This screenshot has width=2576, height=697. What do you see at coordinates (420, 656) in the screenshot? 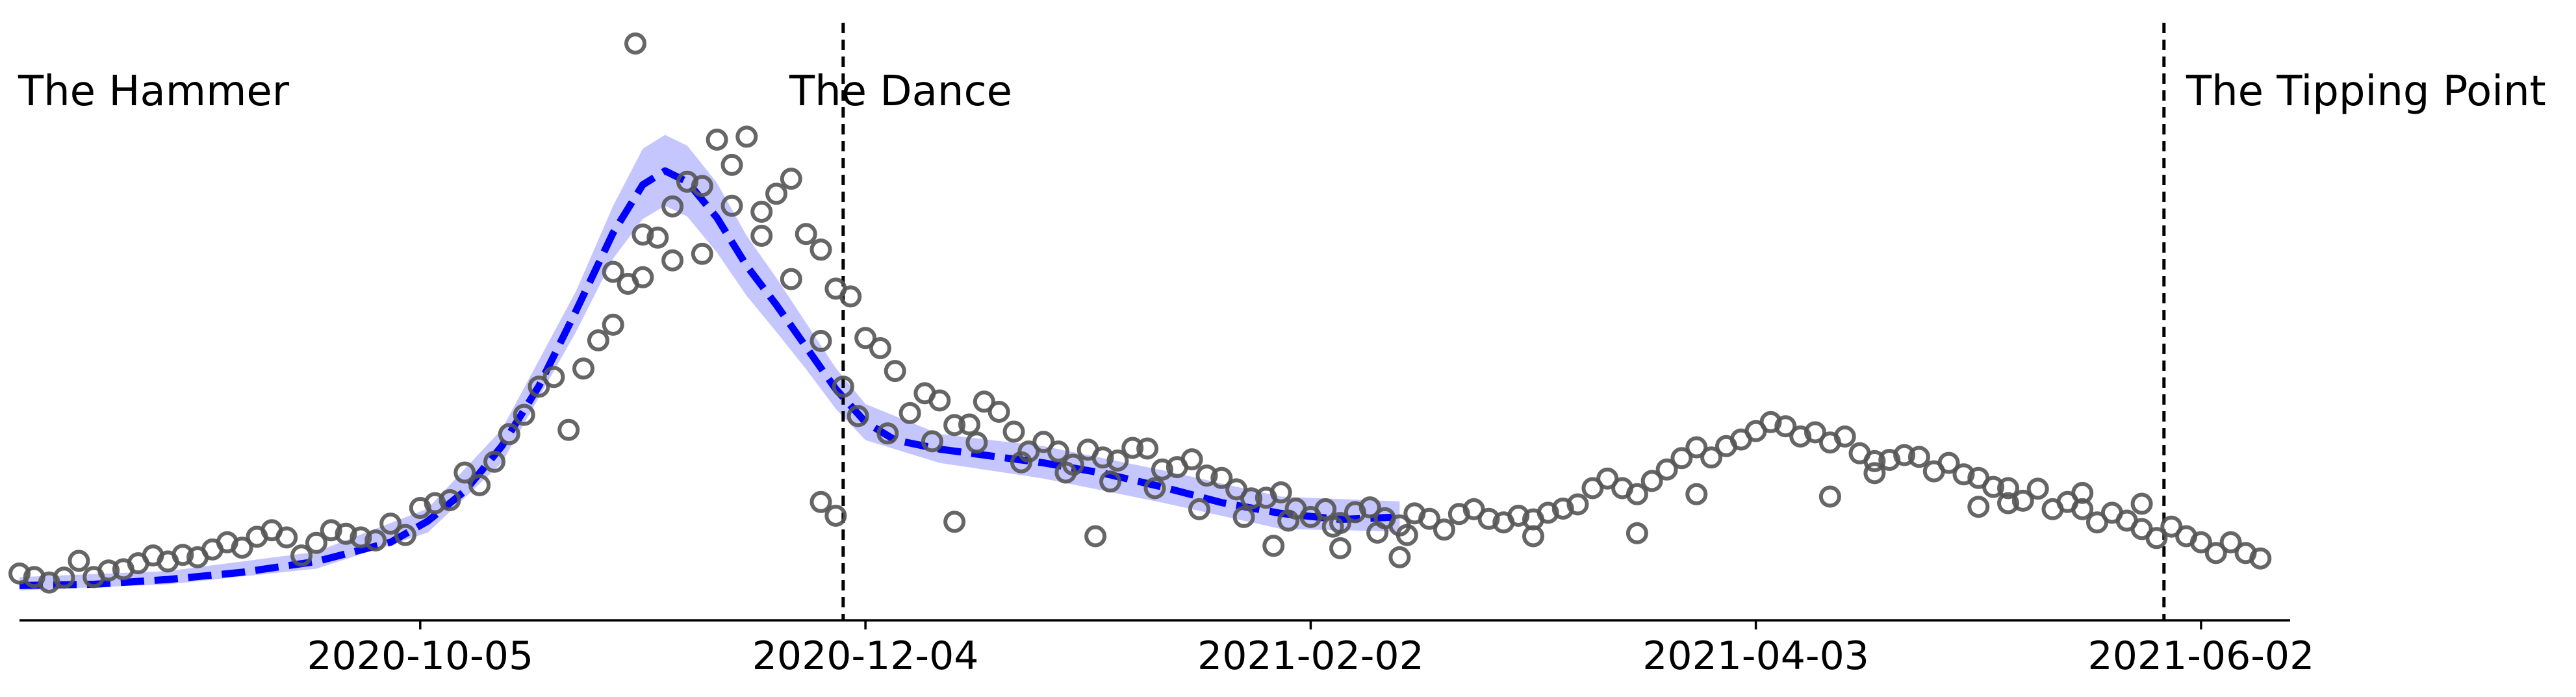
I see `x-tick-label: 2020-10-05` at bounding box center [420, 656].